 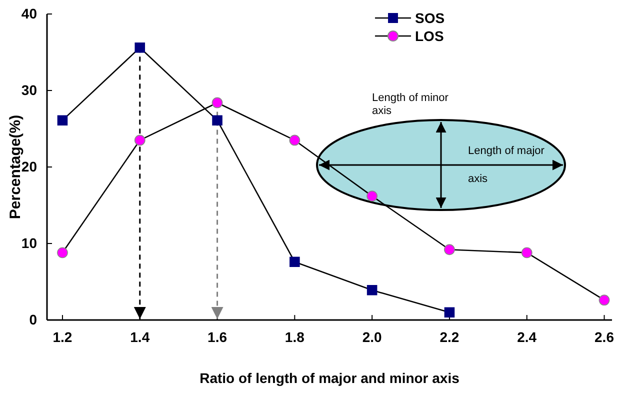 I want to click on x-axis-title: Ratio of length of major and minor axis, so click(x=330, y=378).